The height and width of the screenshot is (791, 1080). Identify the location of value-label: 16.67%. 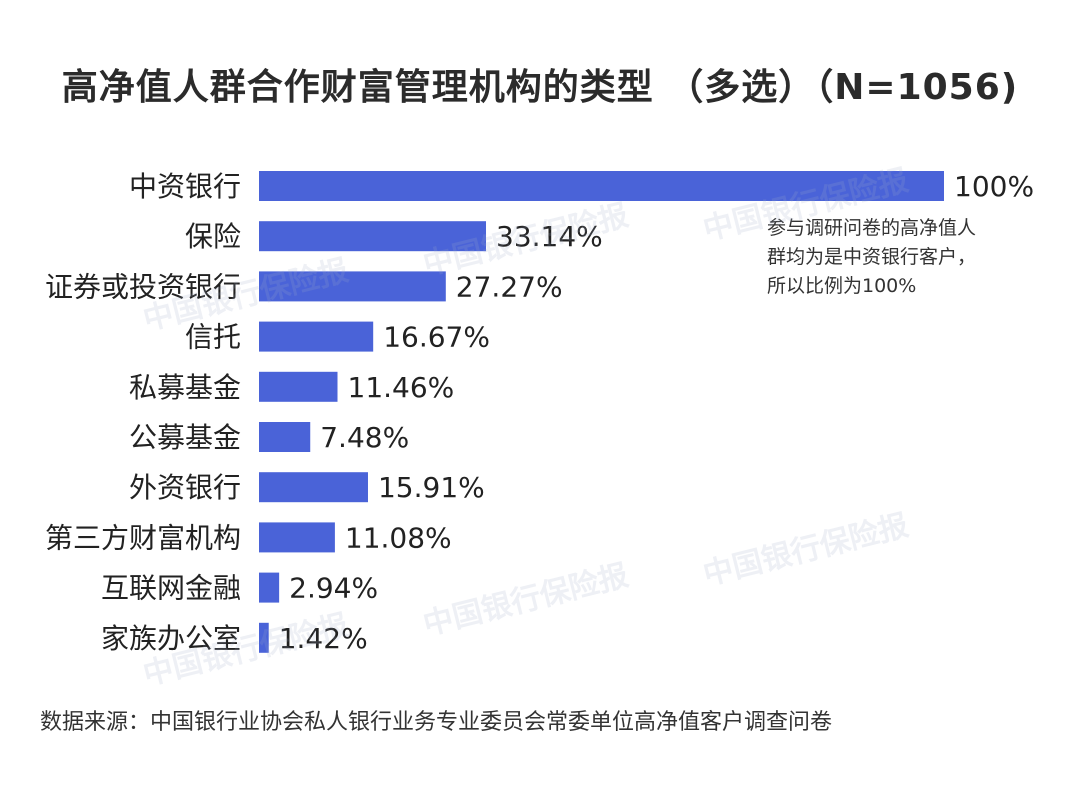
(436, 337).